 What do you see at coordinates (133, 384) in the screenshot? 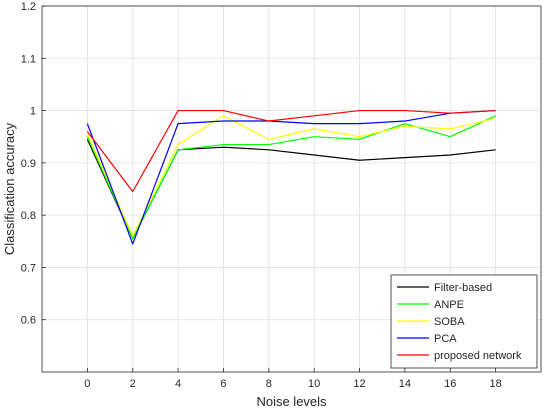
I see `x-tick-label: 2` at bounding box center [133, 384].